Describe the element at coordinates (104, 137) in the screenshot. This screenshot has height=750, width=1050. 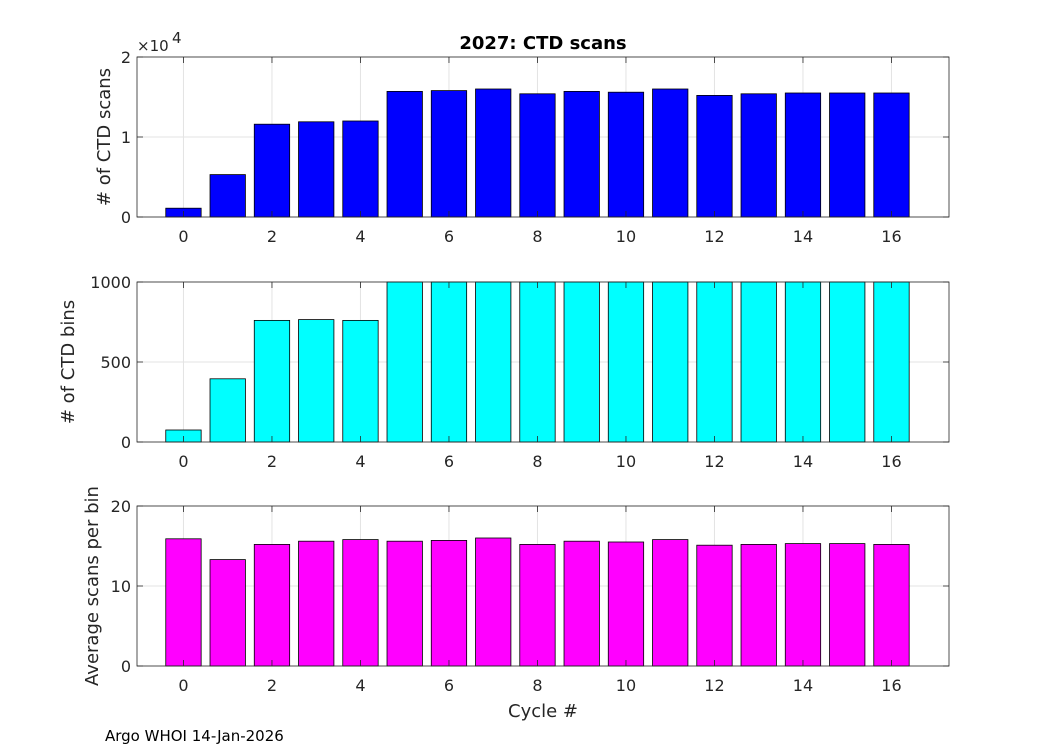
I see `y-axis-label: # of CTD scans` at that location.